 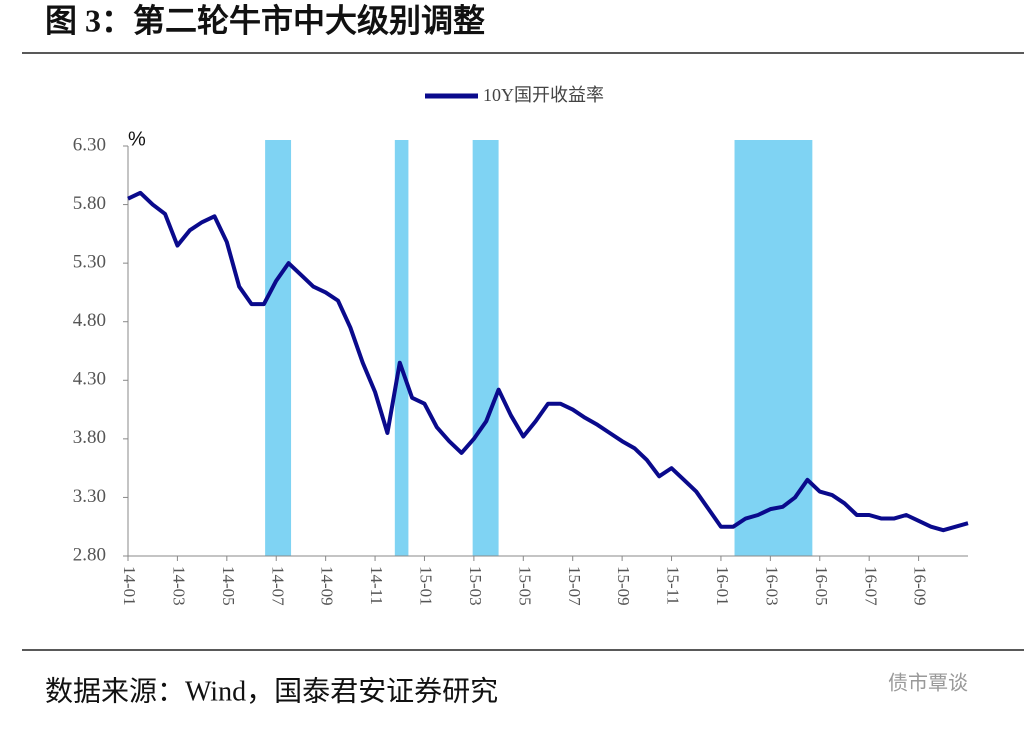 What do you see at coordinates (376, 585) in the screenshot?
I see `x-tick-label: 14-11` at bounding box center [376, 585].